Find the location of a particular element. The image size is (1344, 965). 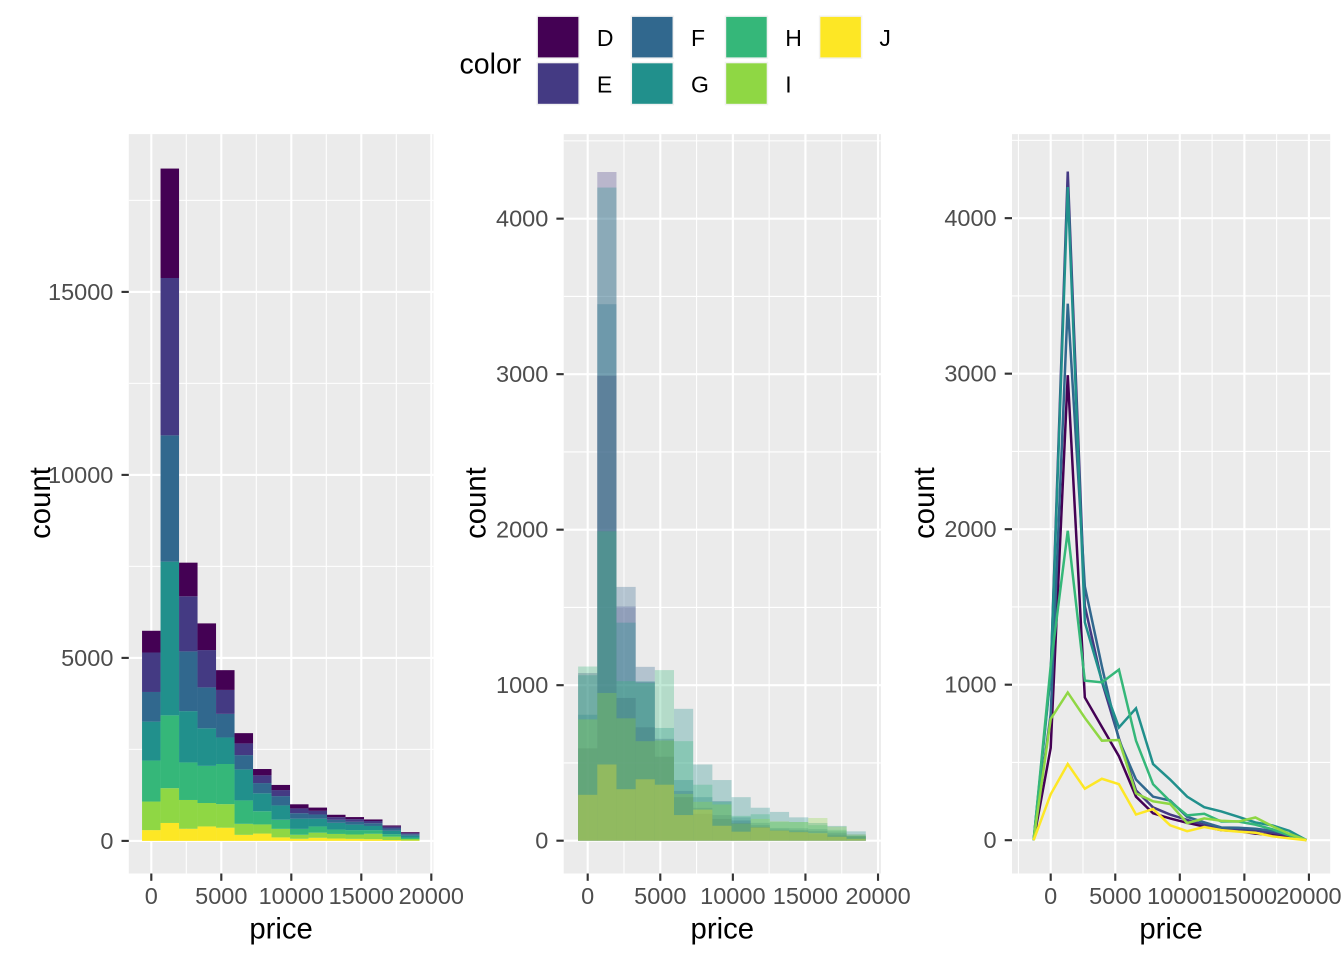

svg-text: D is located at coordinates (605, 38).